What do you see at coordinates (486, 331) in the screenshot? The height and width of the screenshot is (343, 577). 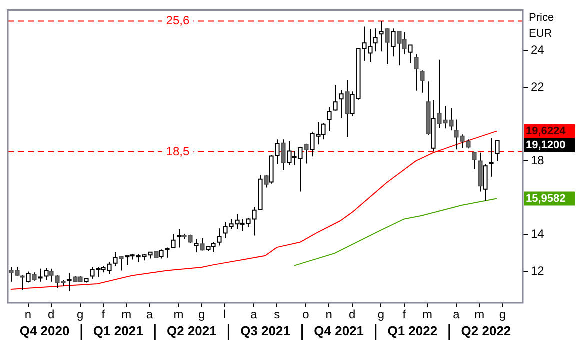 I see `text: Q2 2022` at bounding box center [486, 331].